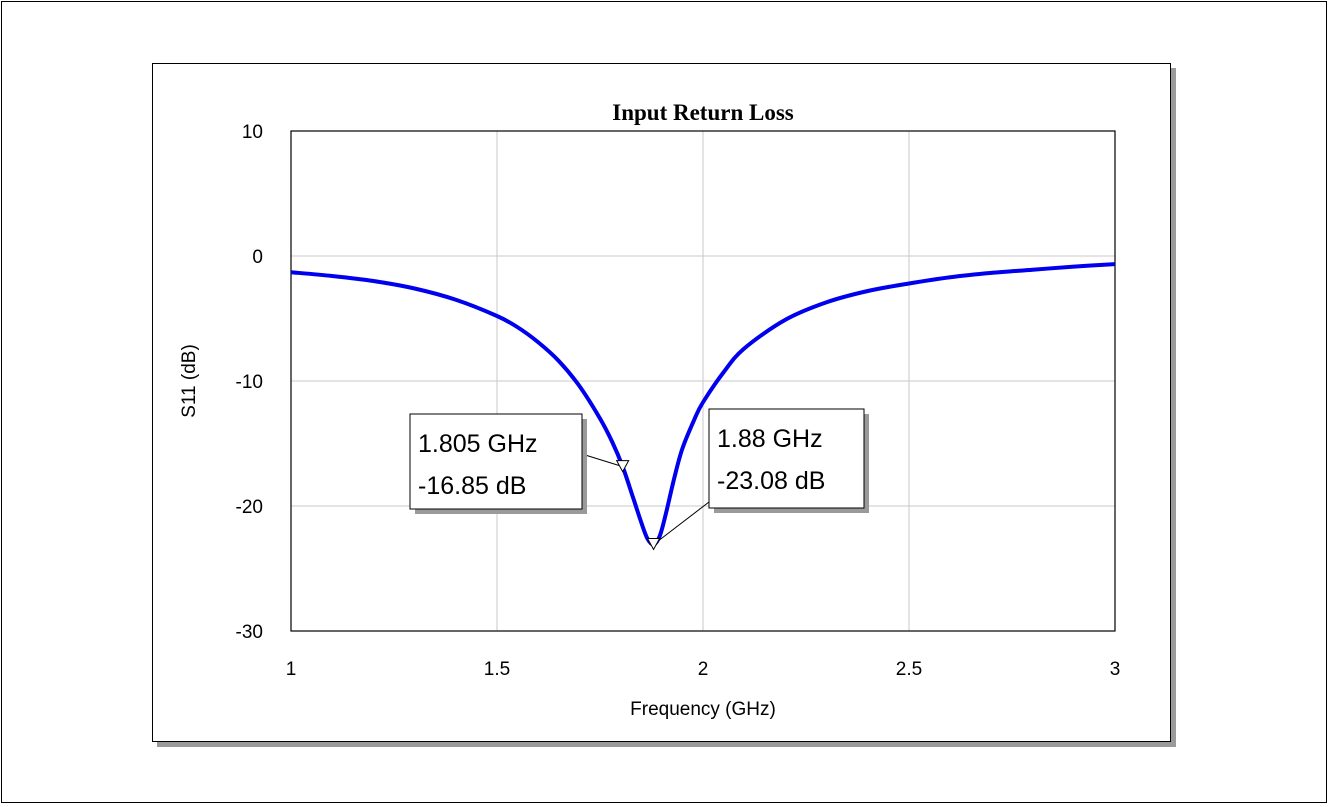 The width and height of the screenshot is (1331, 807). I want to click on y-tick-label: -30, so click(249, 632).